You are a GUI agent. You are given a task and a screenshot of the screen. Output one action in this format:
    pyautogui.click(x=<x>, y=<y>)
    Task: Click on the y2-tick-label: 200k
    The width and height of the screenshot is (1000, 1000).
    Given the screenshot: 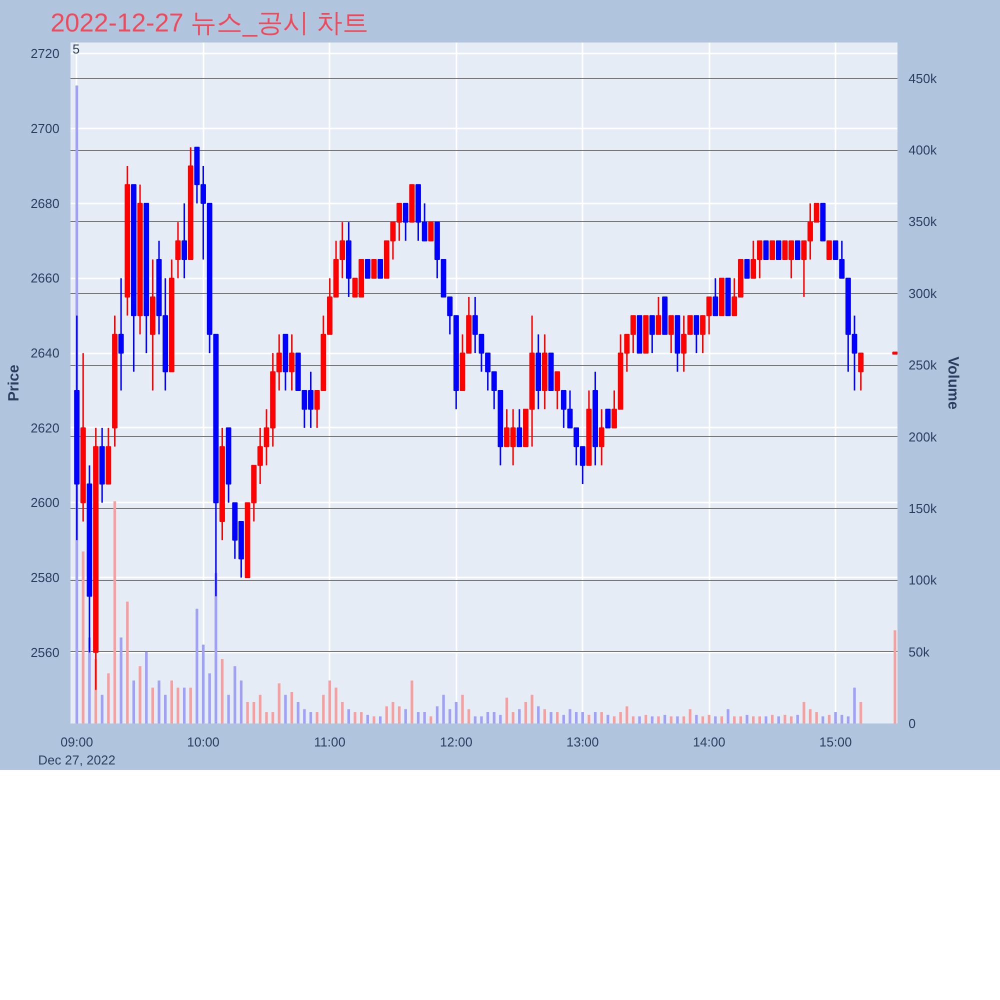 What is the action you would take?
    pyautogui.click(x=923, y=436)
    